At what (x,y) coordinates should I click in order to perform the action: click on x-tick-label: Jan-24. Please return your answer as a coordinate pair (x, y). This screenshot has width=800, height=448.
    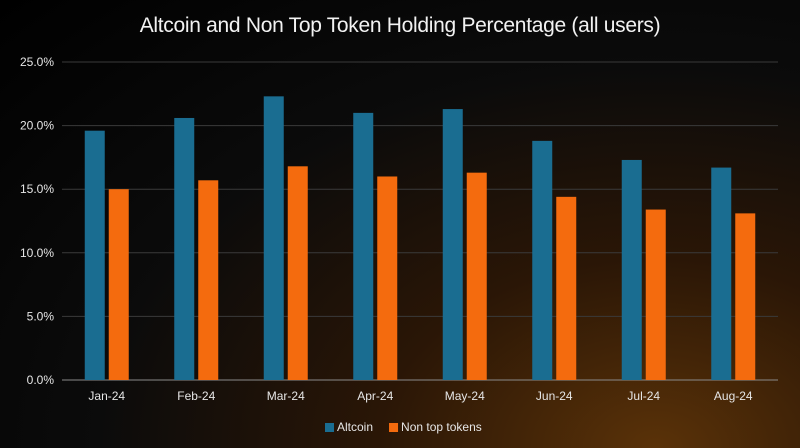
    Looking at the image, I should click on (106, 396).